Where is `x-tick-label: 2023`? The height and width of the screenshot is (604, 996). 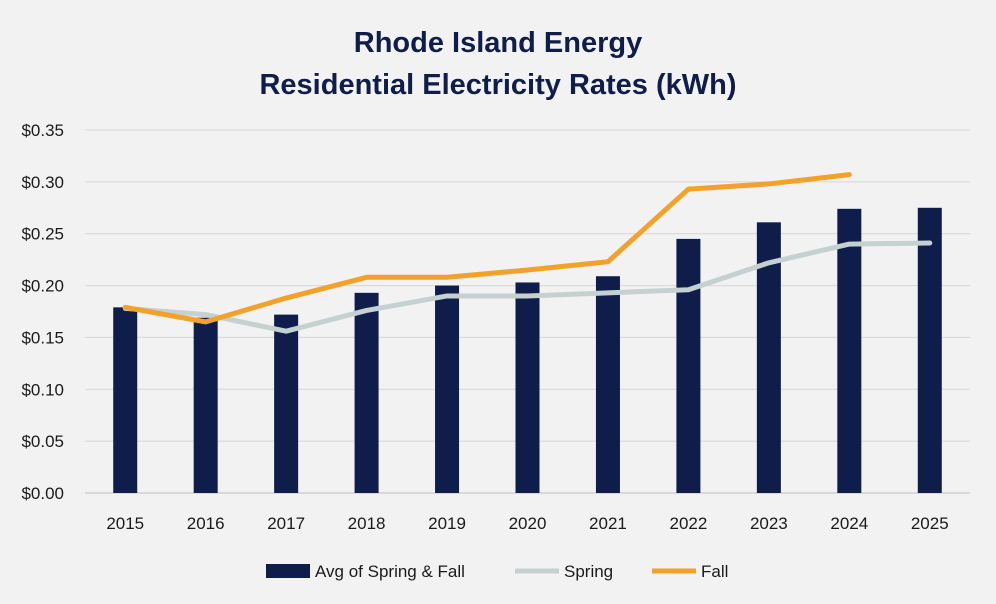 x-tick-label: 2023 is located at coordinates (769, 523).